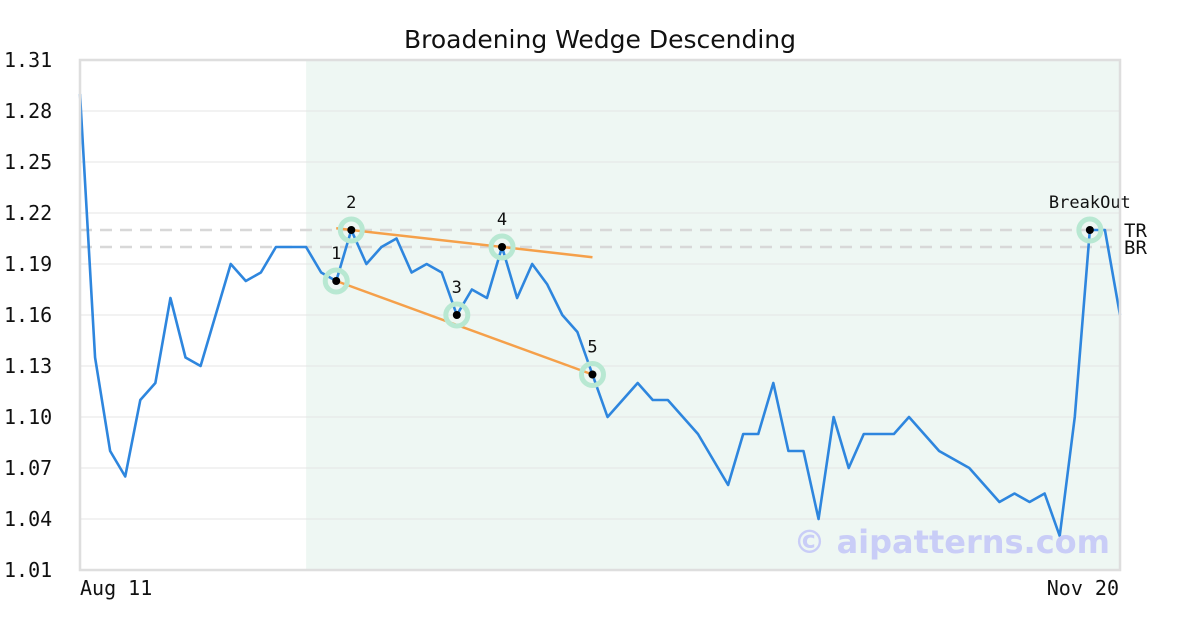 The height and width of the screenshot is (630, 1200). I want to click on watermark: © aipatterns.com, so click(951, 542).